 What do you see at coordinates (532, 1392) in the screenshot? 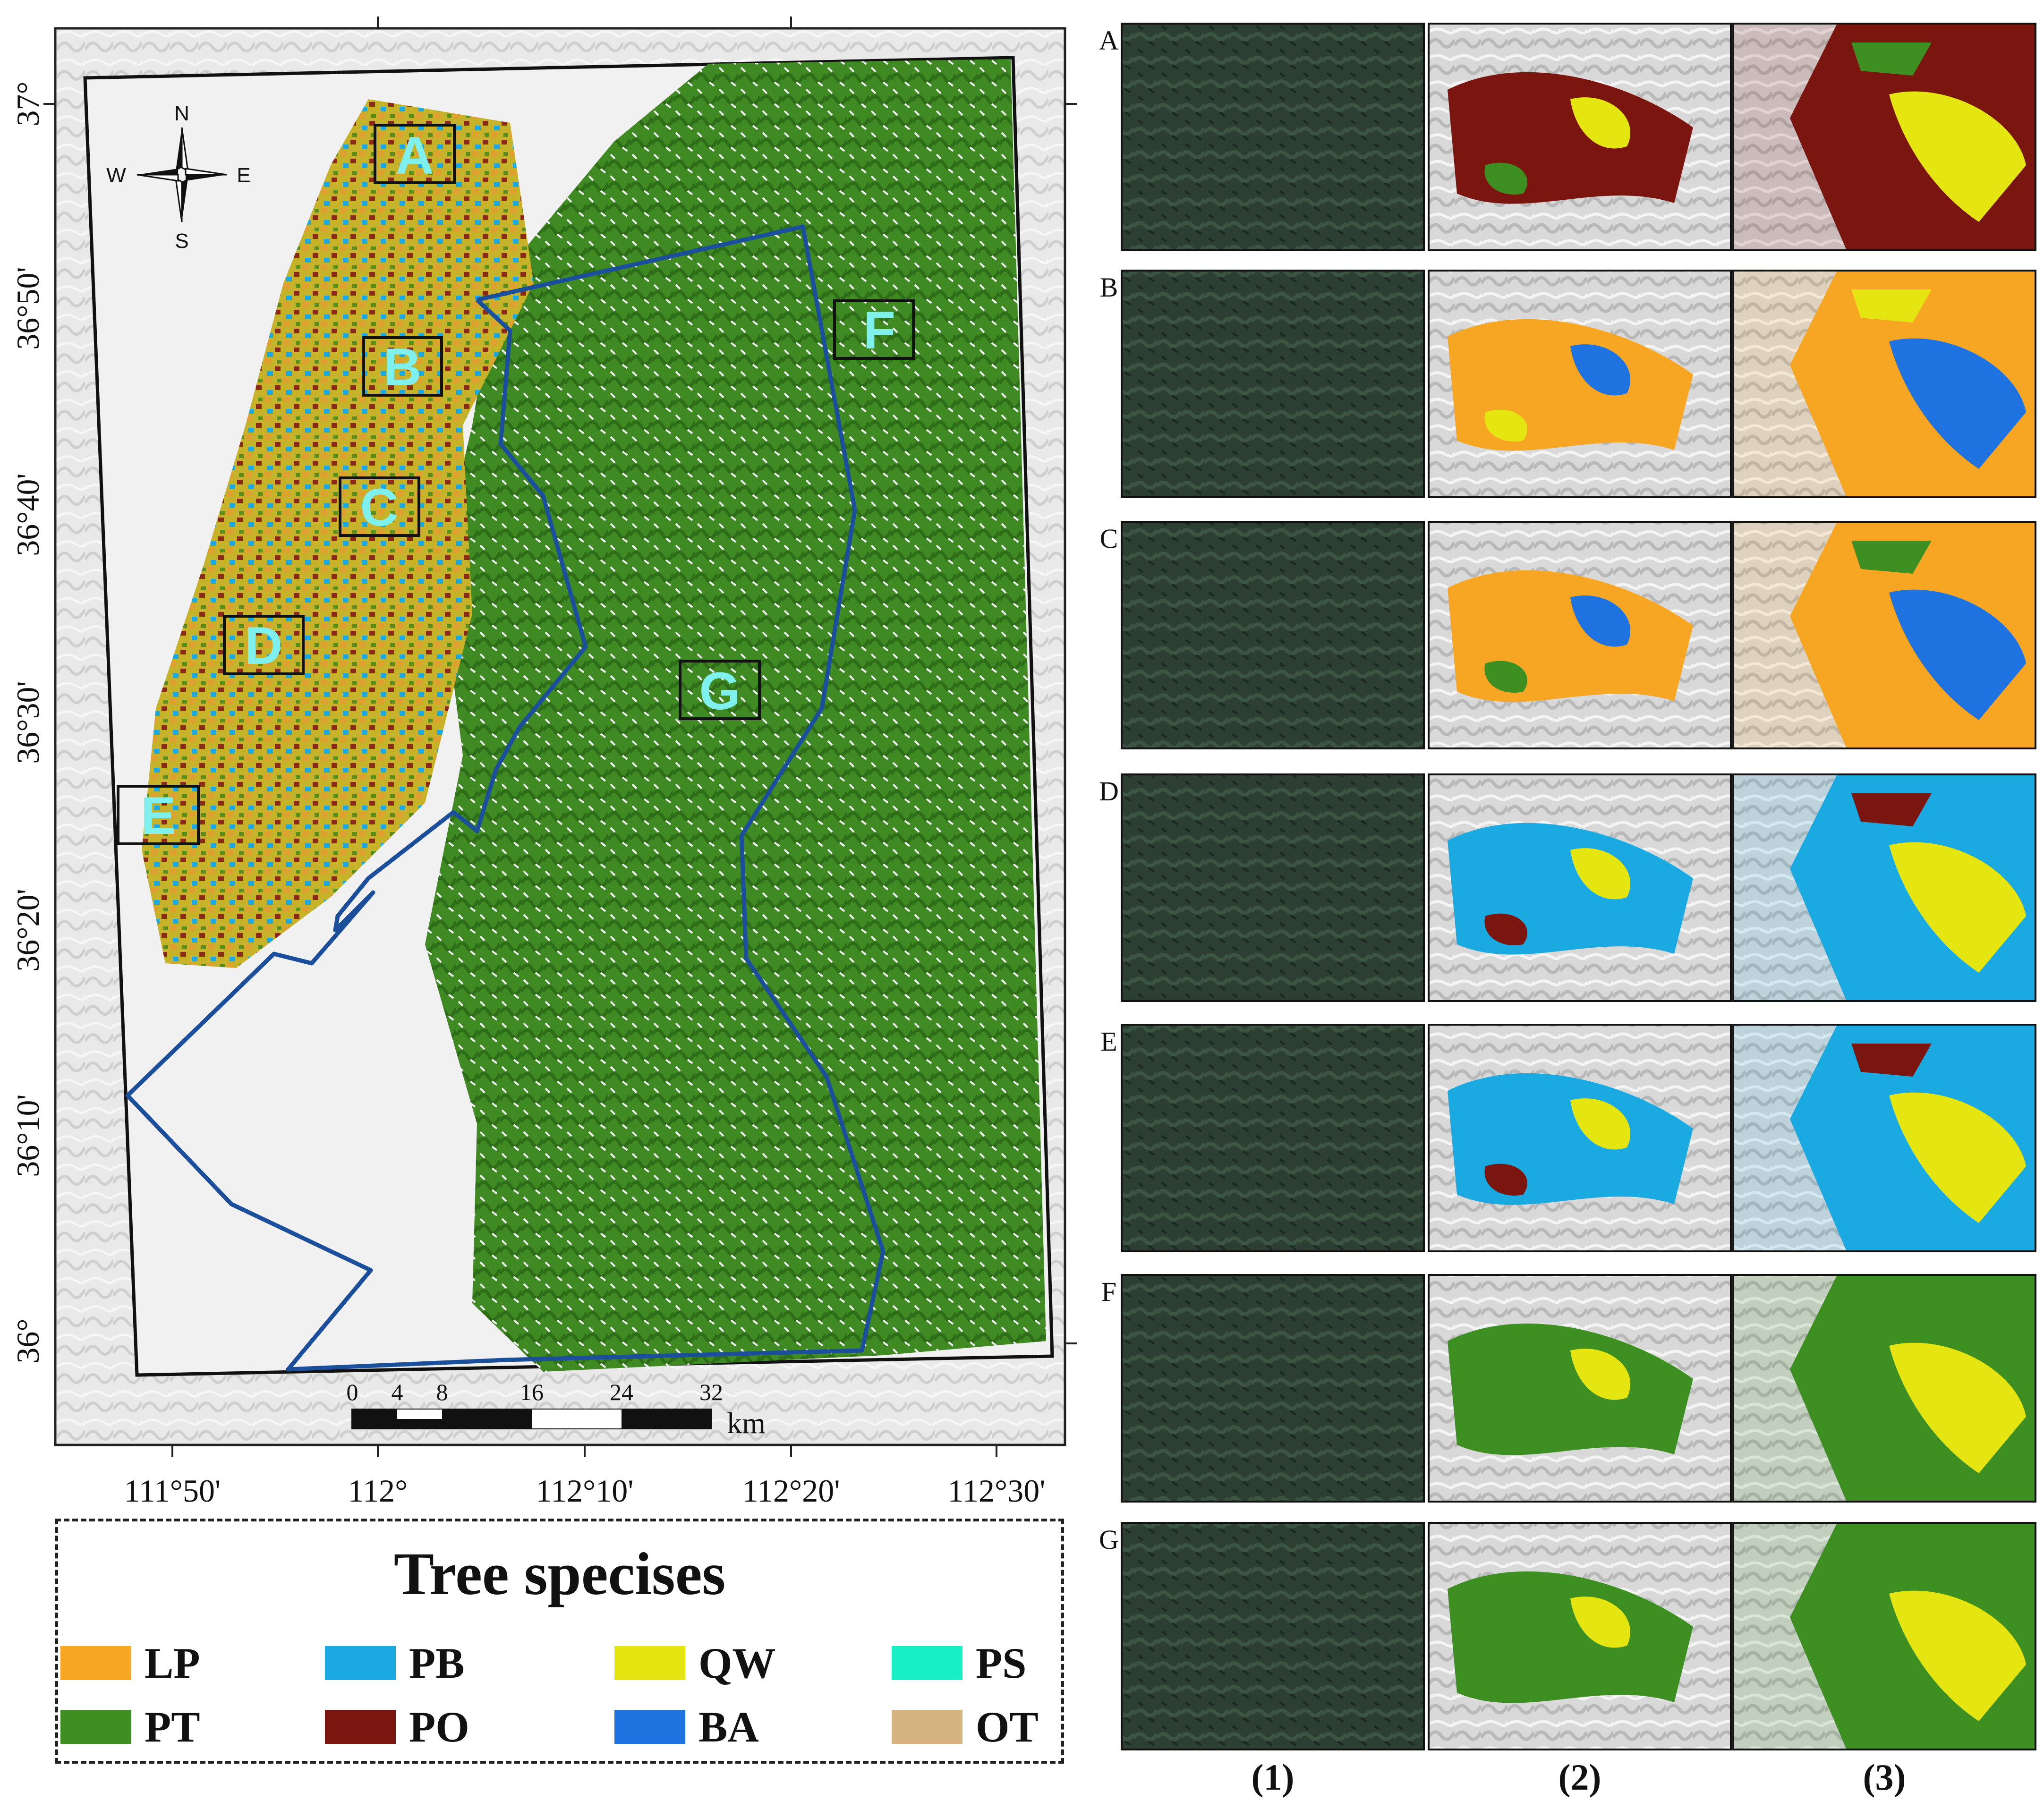
I see `scale-tick: 16` at bounding box center [532, 1392].